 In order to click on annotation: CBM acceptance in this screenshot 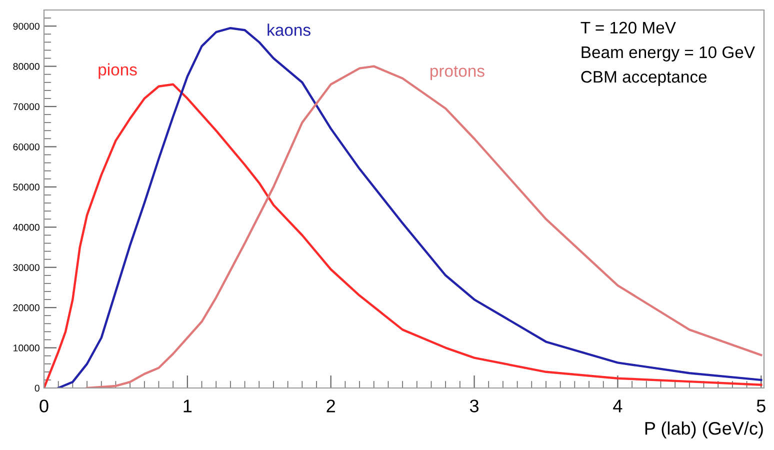, I will do `click(644, 78)`.